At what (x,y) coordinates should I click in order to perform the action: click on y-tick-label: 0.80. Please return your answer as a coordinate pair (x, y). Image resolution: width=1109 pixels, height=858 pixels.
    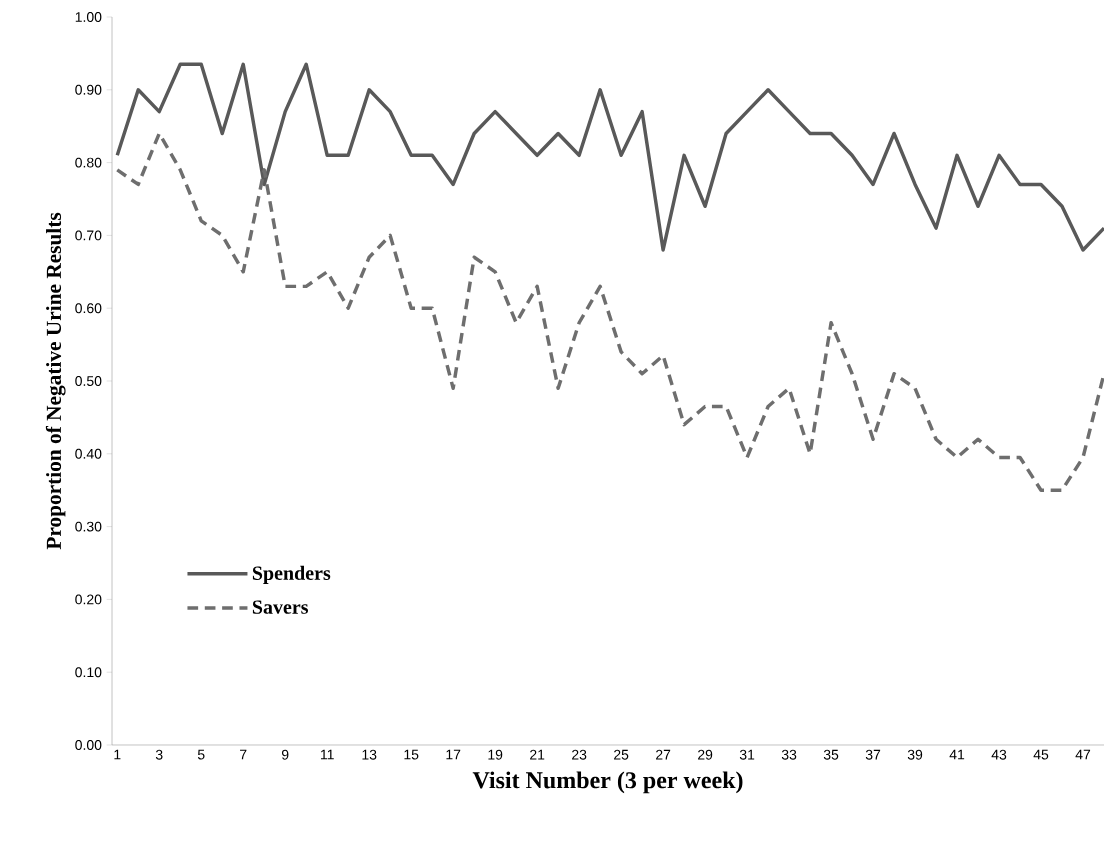
    Looking at the image, I should click on (88, 162).